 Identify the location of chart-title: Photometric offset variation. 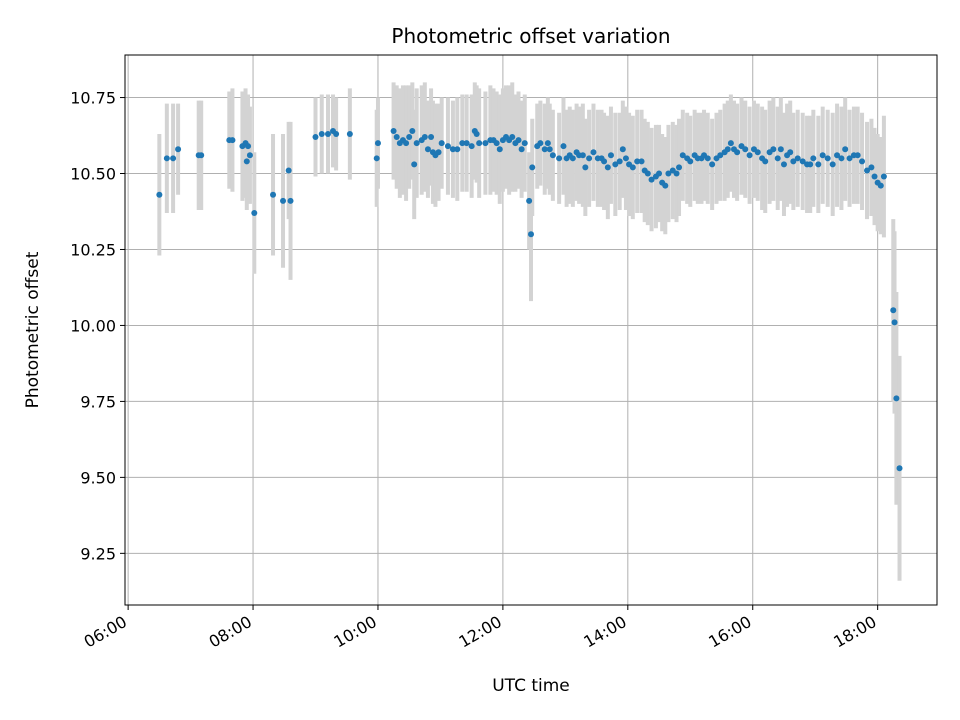
(530, 36).